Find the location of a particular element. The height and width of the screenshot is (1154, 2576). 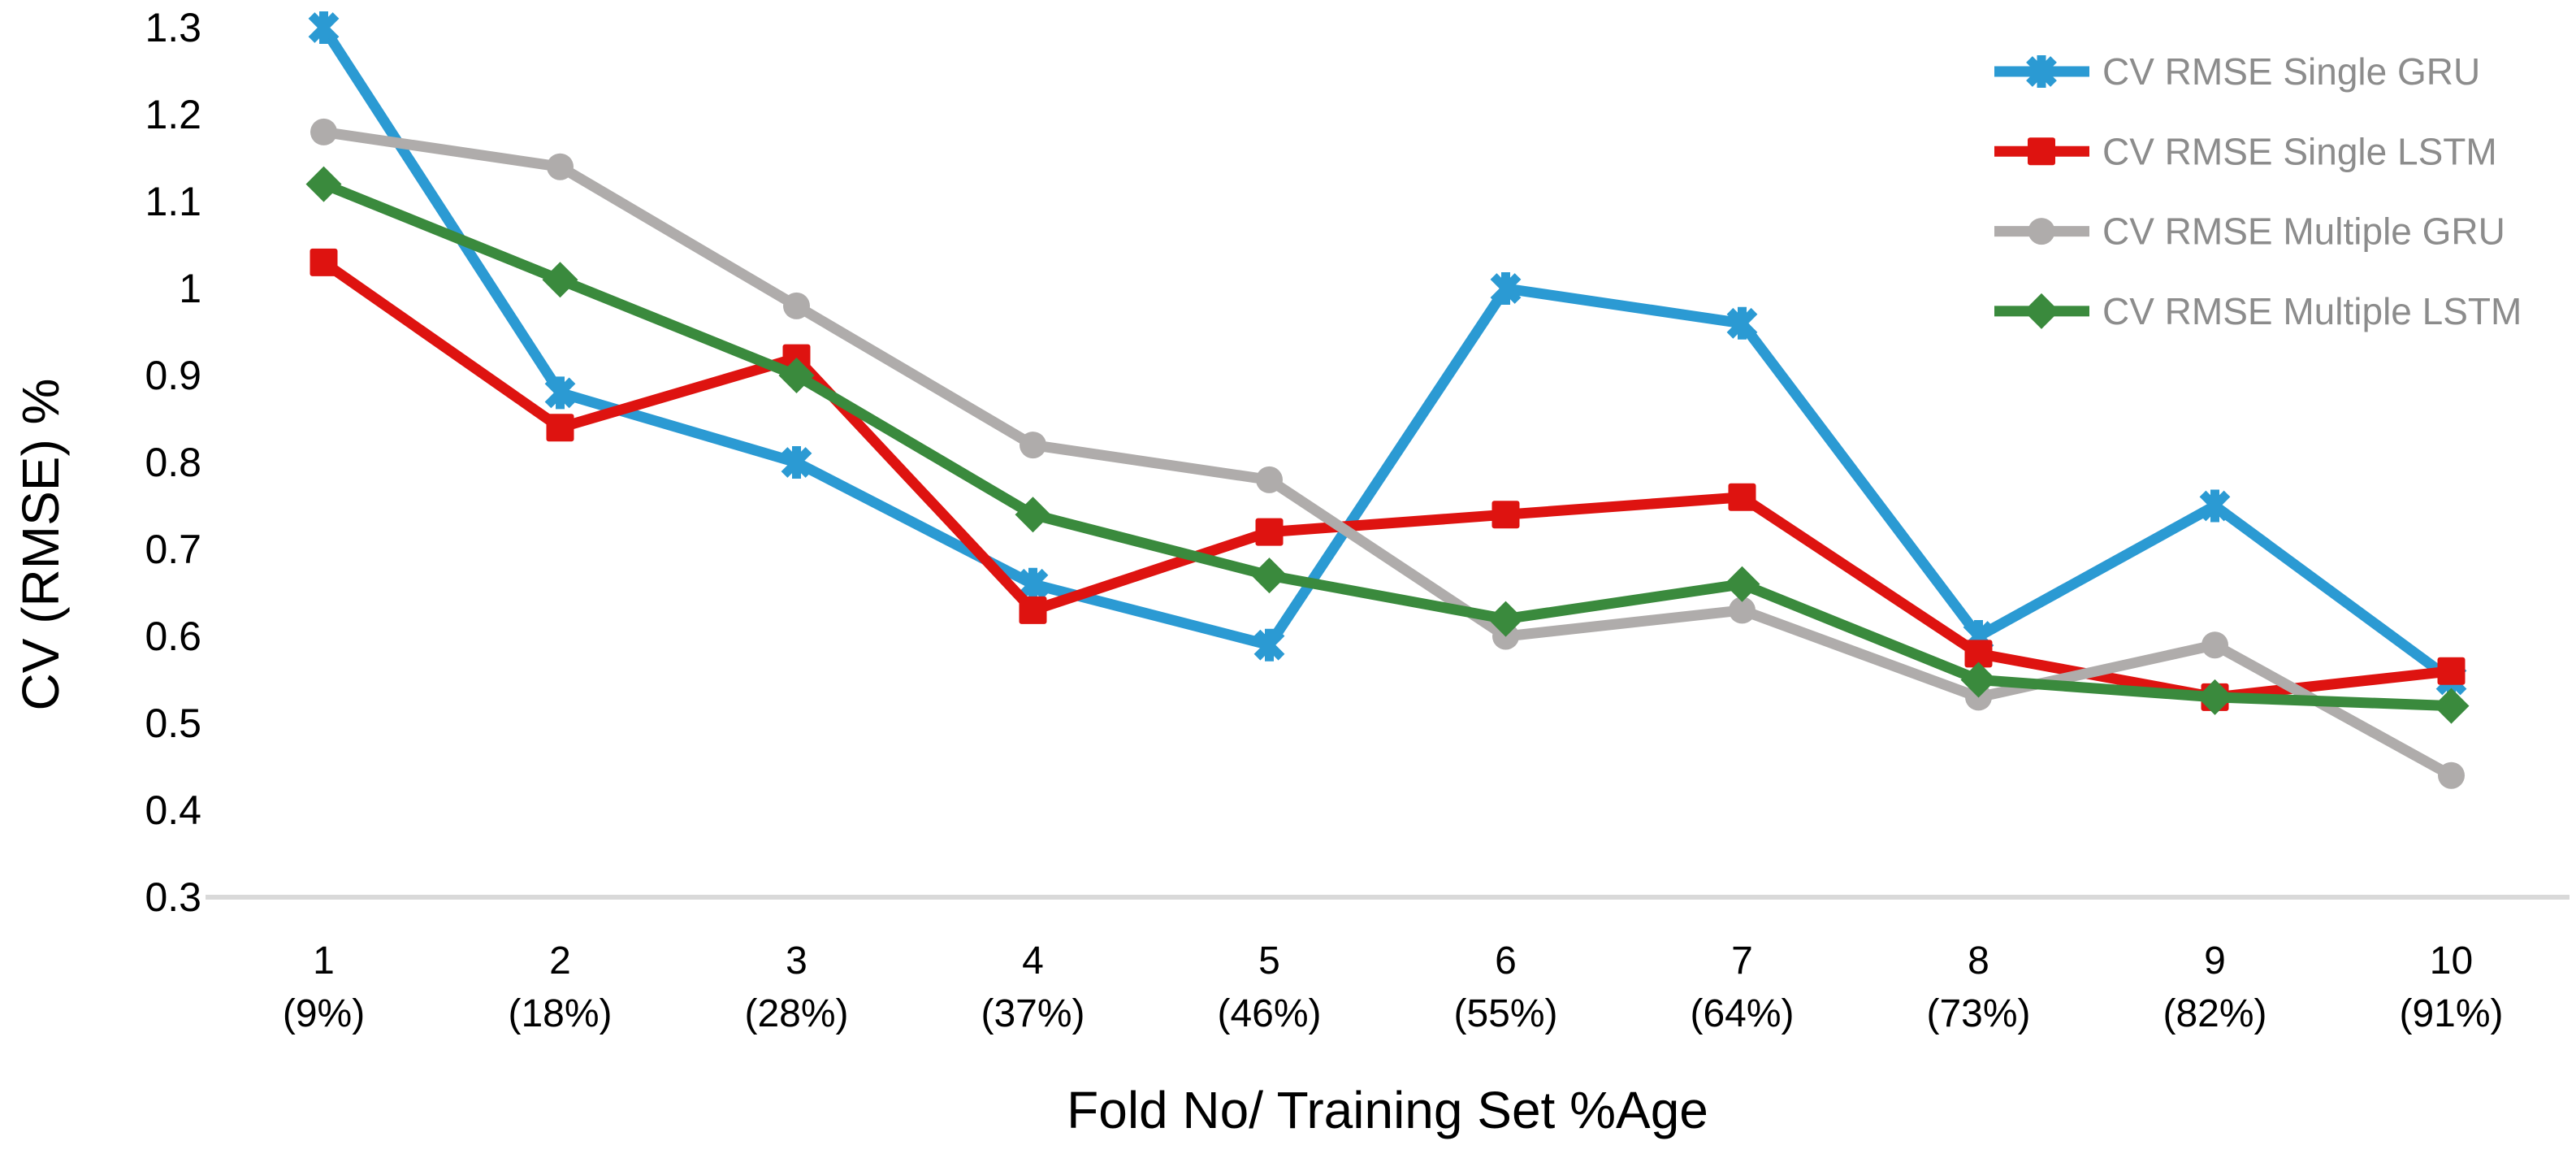

x-tick-label-percent: (18%) is located at coordinates (560, 1014).